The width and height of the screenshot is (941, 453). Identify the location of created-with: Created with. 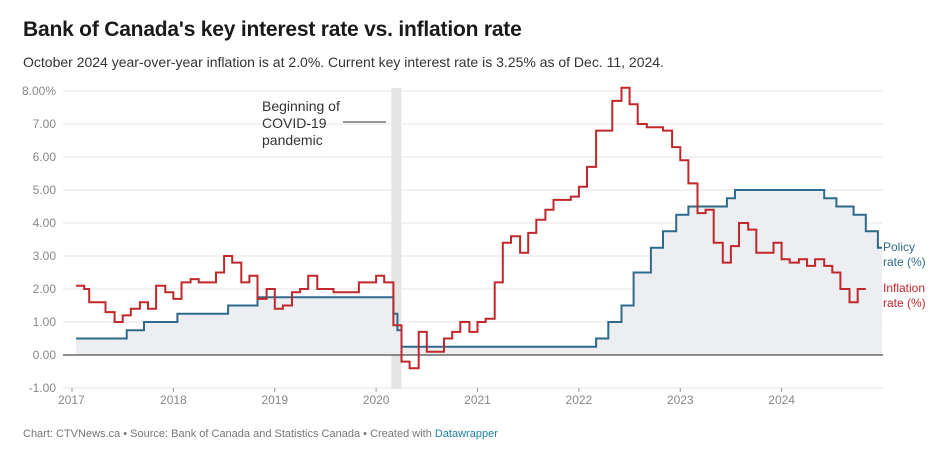
(402, 434).